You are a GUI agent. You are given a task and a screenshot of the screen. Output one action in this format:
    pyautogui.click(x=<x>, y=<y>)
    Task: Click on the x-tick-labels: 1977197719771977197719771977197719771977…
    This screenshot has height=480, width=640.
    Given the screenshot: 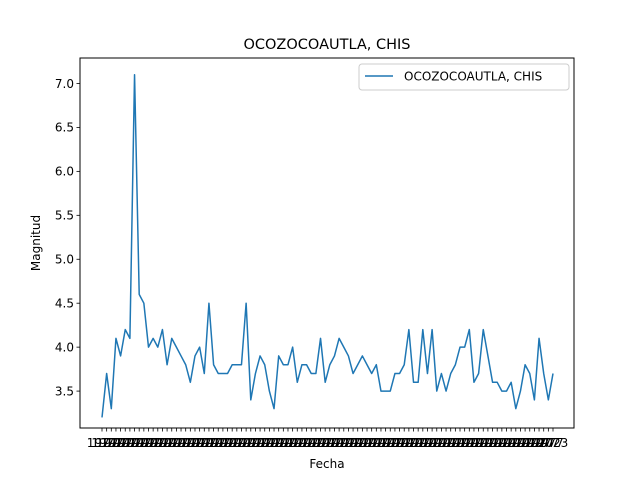 What is the action you would take?
    pyautogui.click(x=328, y=443)
    